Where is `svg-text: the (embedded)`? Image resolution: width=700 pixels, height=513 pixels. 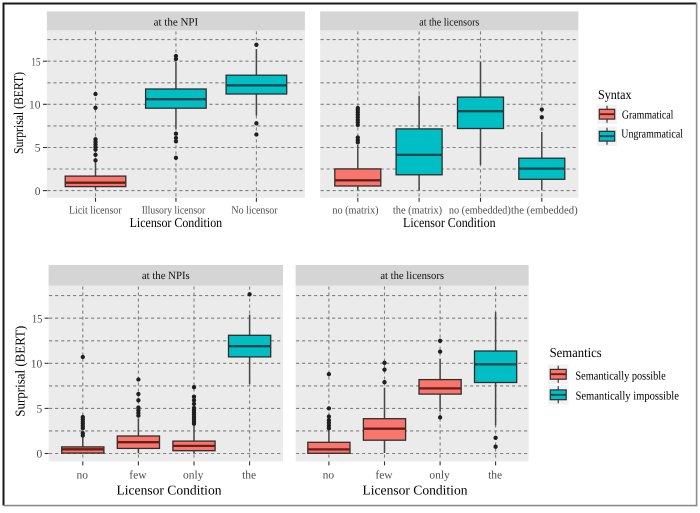
svg-text: the (embedded) is located at coordinates (544, 210).